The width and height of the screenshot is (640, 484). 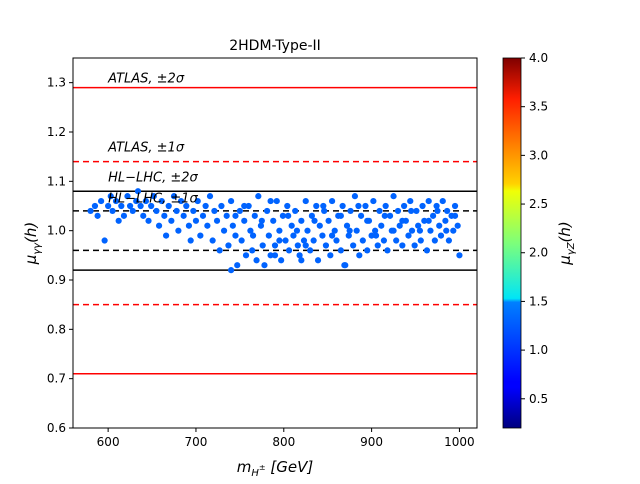 I want to click on y-tick-label: 0.9, so click(x=56, y=280).